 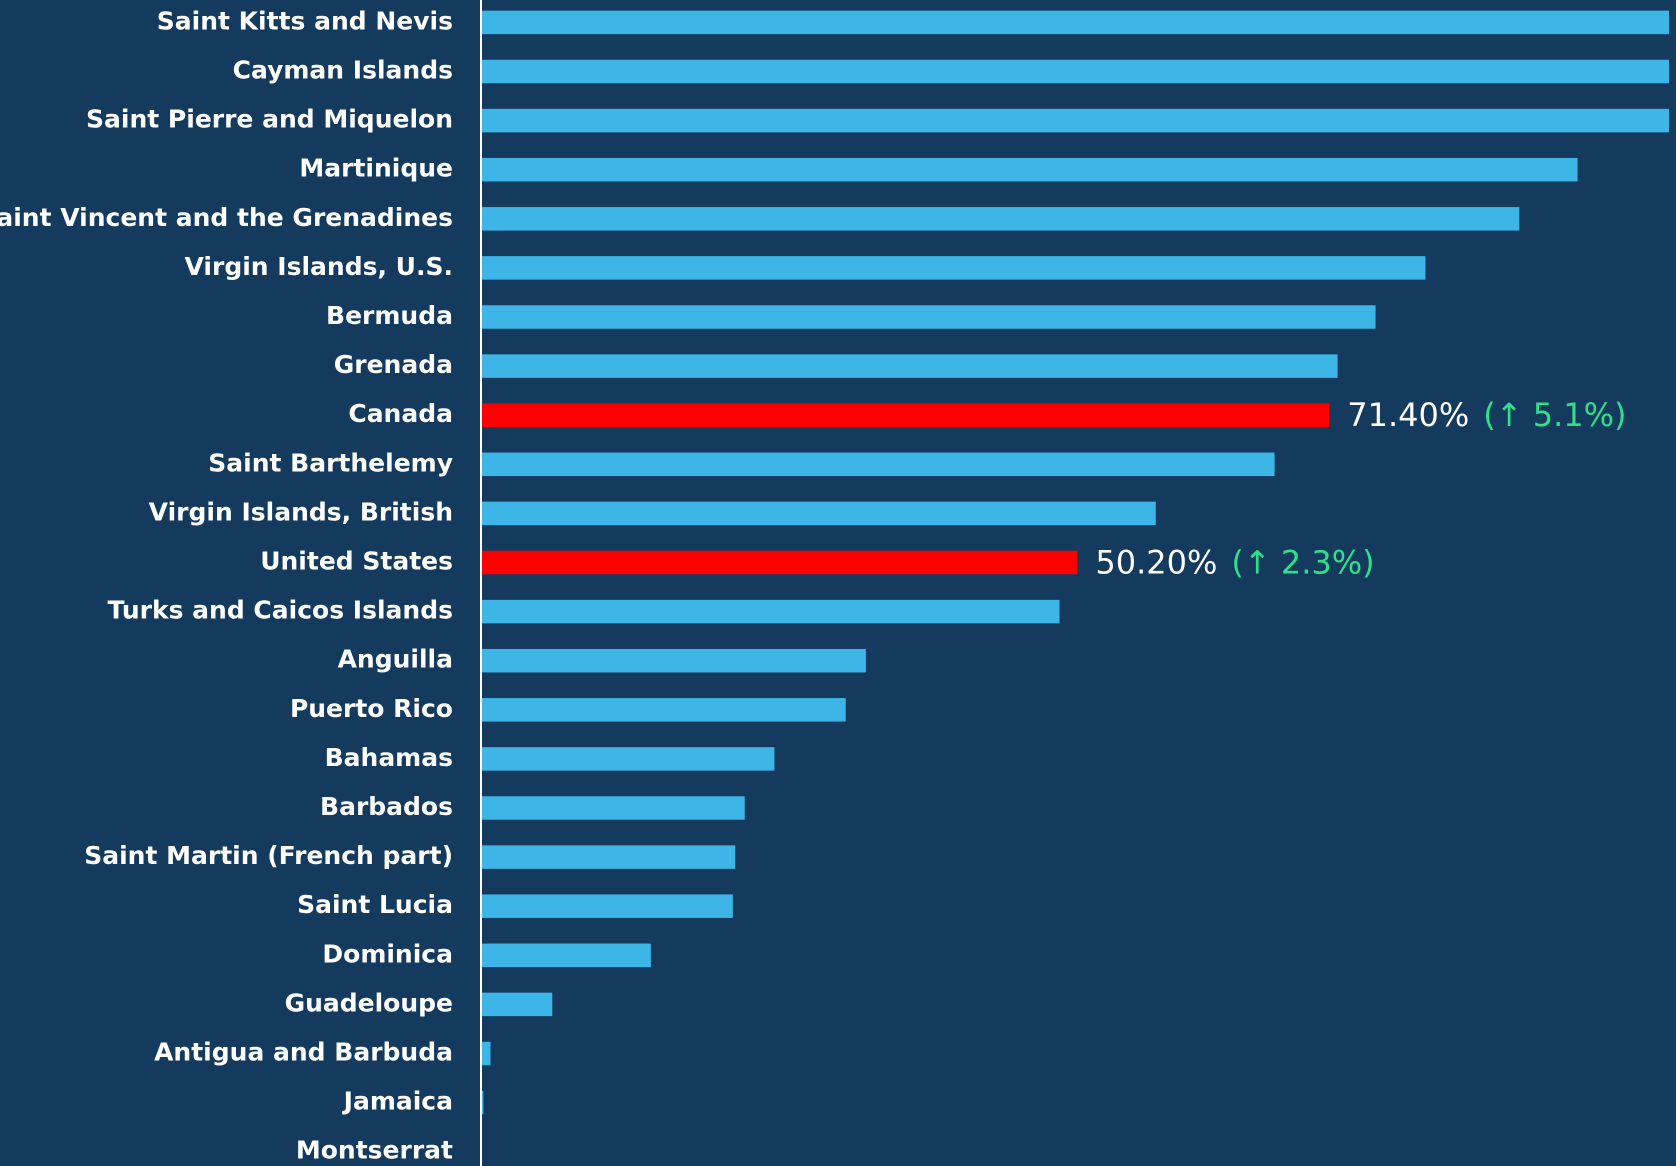 I want to click on y-tick-label: Saint Kitts and Nevis, so click(x=305, y=20).